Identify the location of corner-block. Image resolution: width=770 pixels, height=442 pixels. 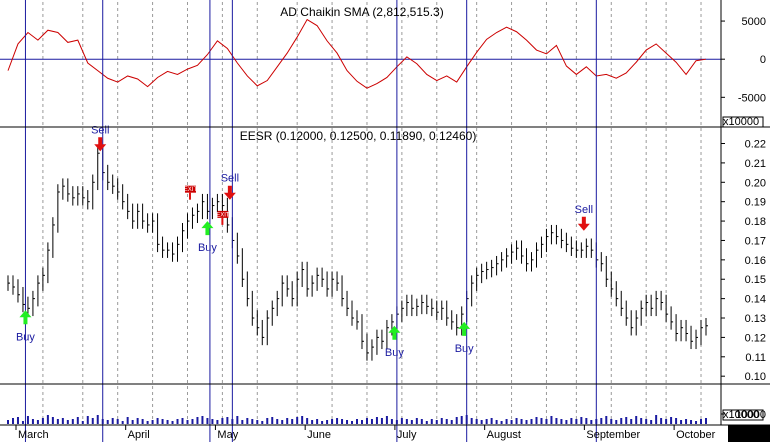
(749, 433).